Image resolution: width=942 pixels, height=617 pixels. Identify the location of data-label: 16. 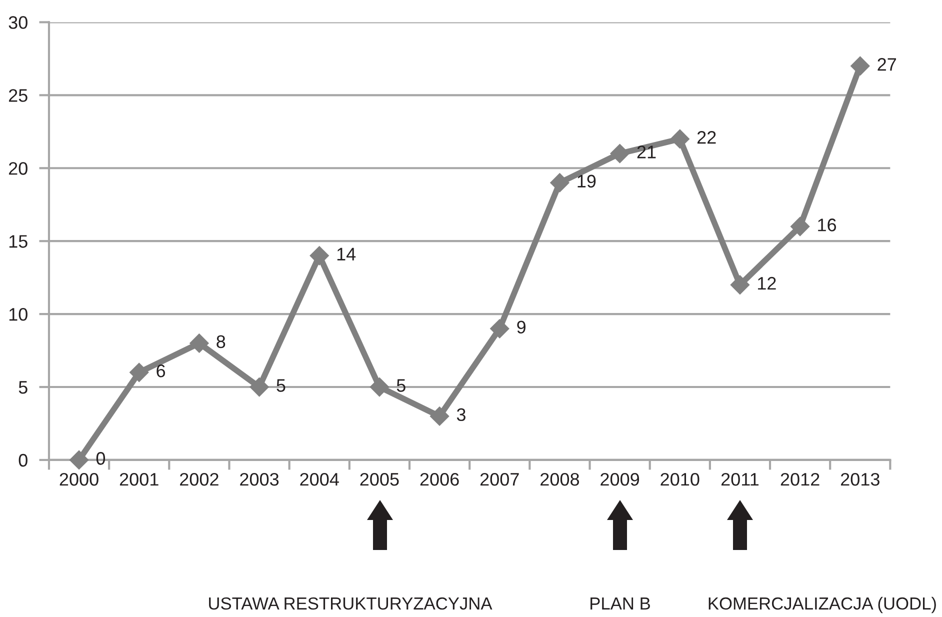
(827, 225).